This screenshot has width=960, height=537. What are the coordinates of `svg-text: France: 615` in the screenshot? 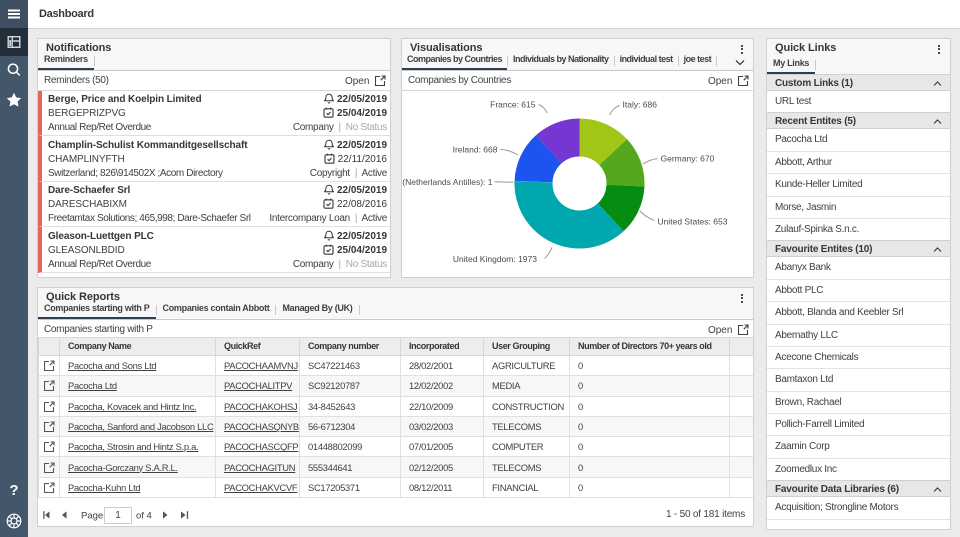 It's located at (513, 104).